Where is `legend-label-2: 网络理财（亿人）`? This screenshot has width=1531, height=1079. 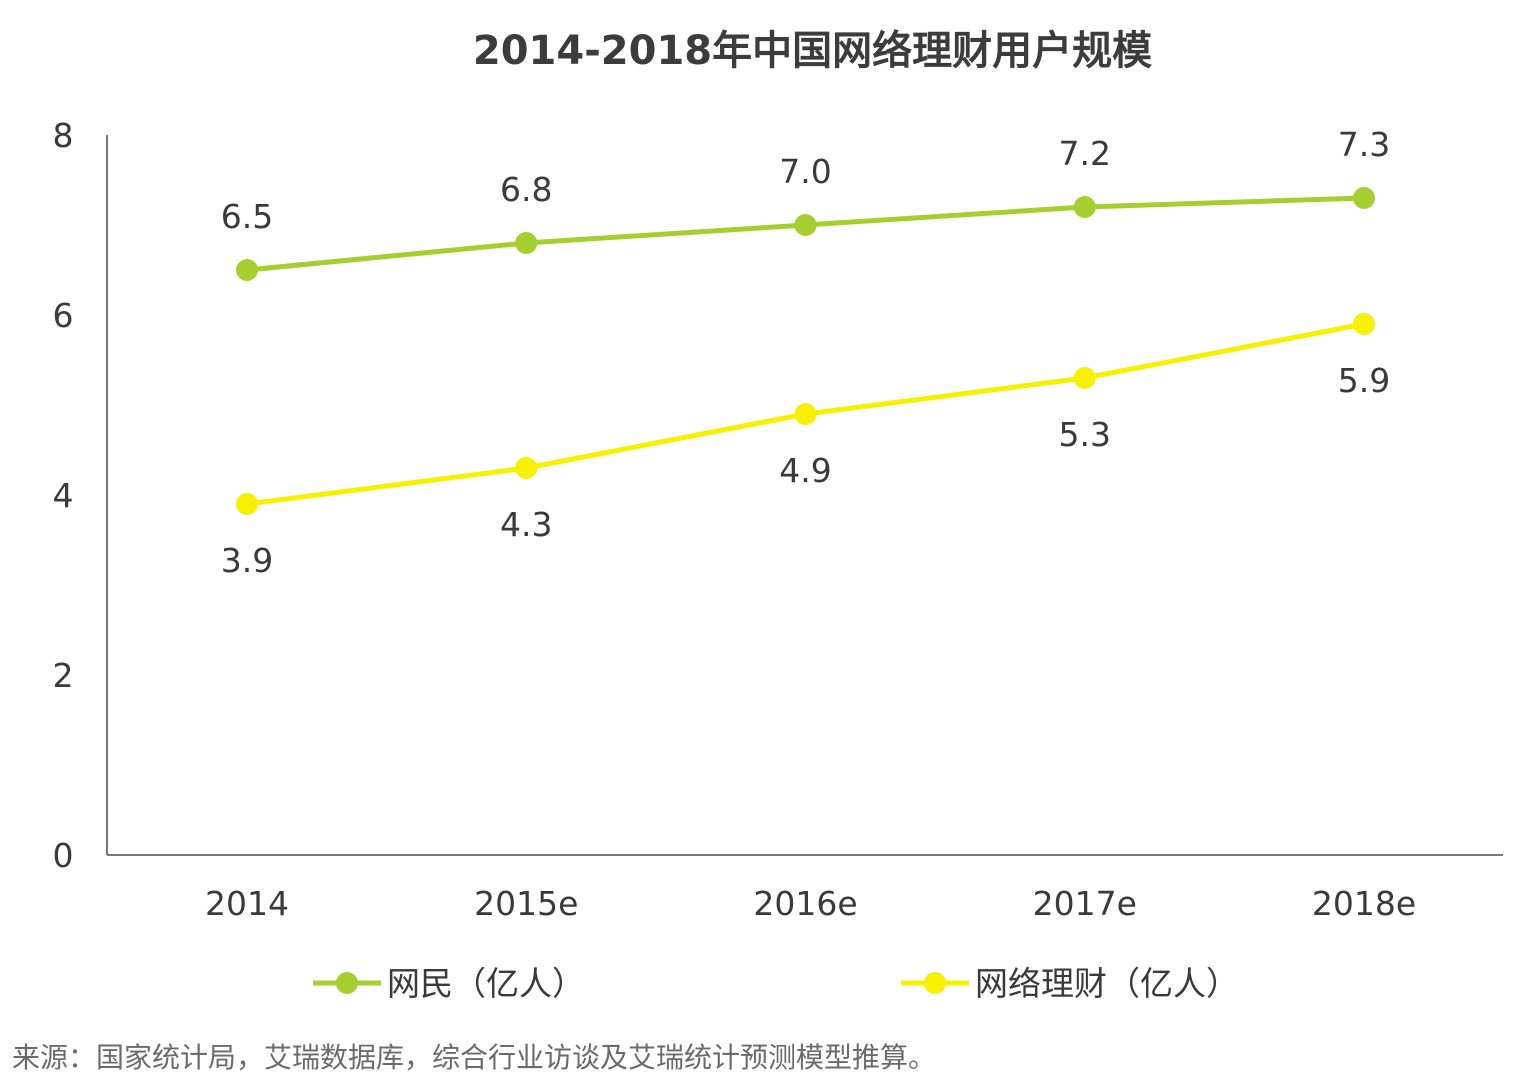
legend-label-2: 网络理财（亿人） is located at coordinates (1107, 983).